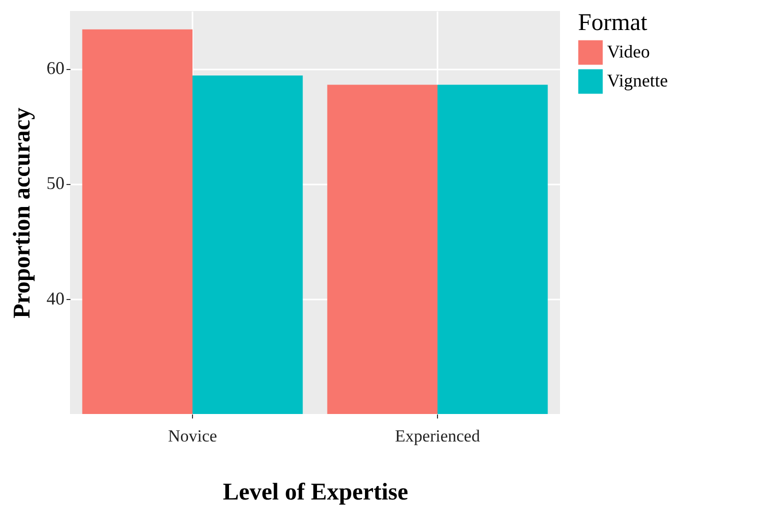  What do you see at coordinates (315, 493) in the screenshot?
I see `x-axis-title: Level of Expertise` at bounding box center [315, 493].